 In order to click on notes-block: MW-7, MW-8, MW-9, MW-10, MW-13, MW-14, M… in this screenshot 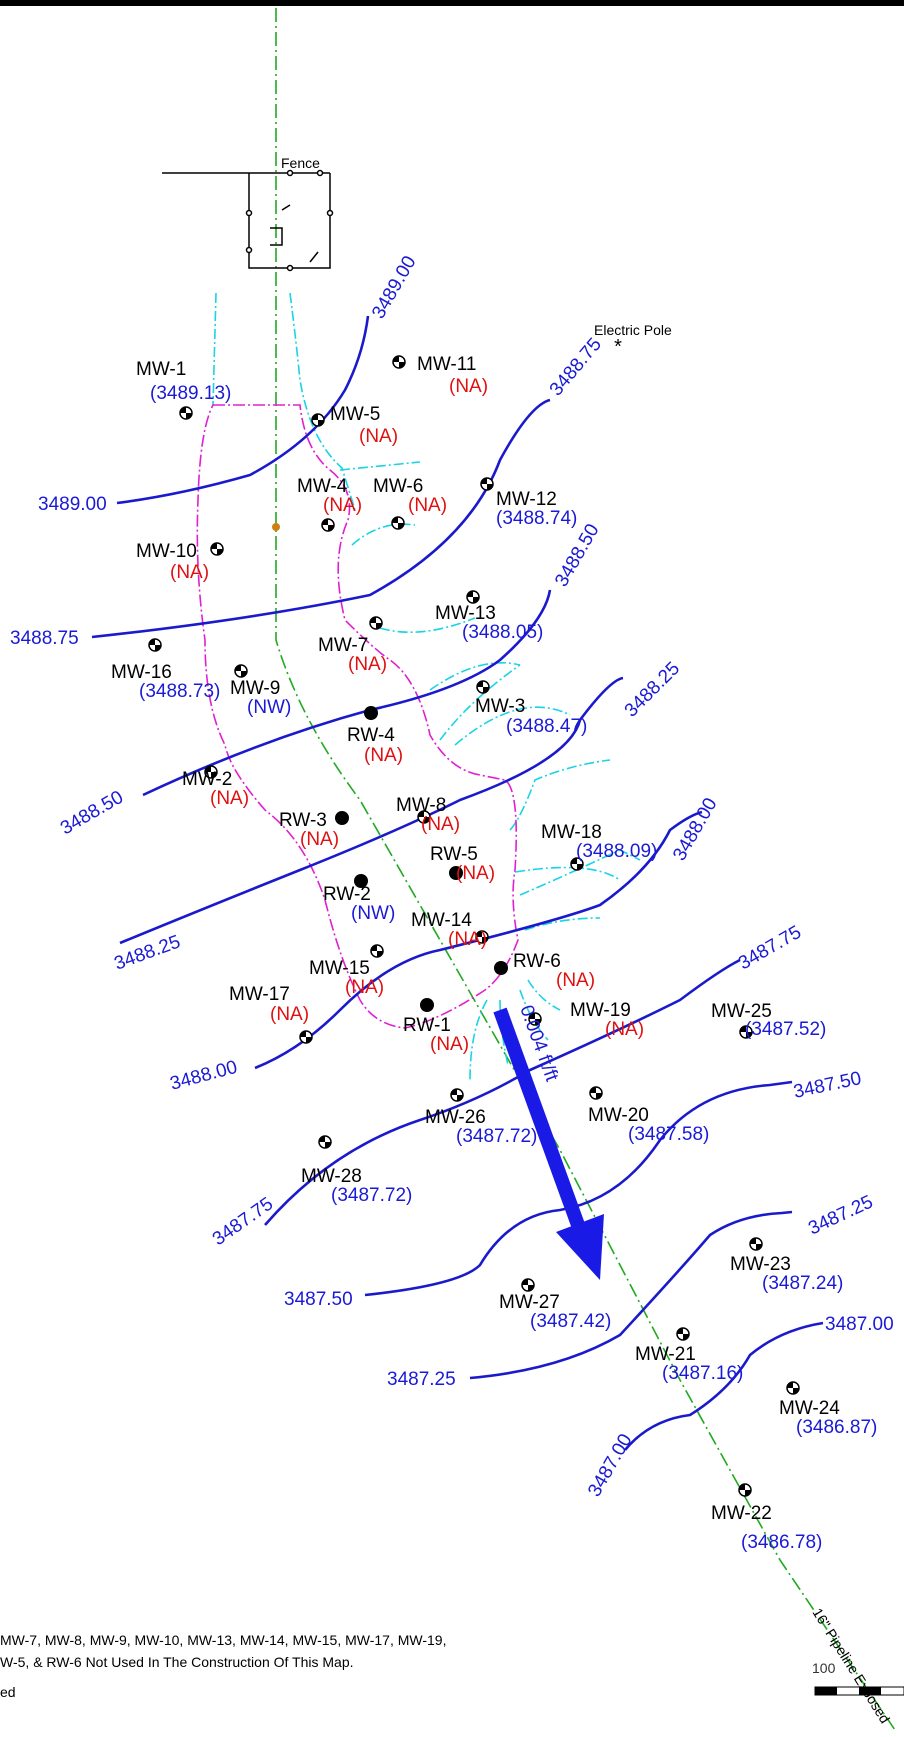, I will do `click(223, 1666)`.